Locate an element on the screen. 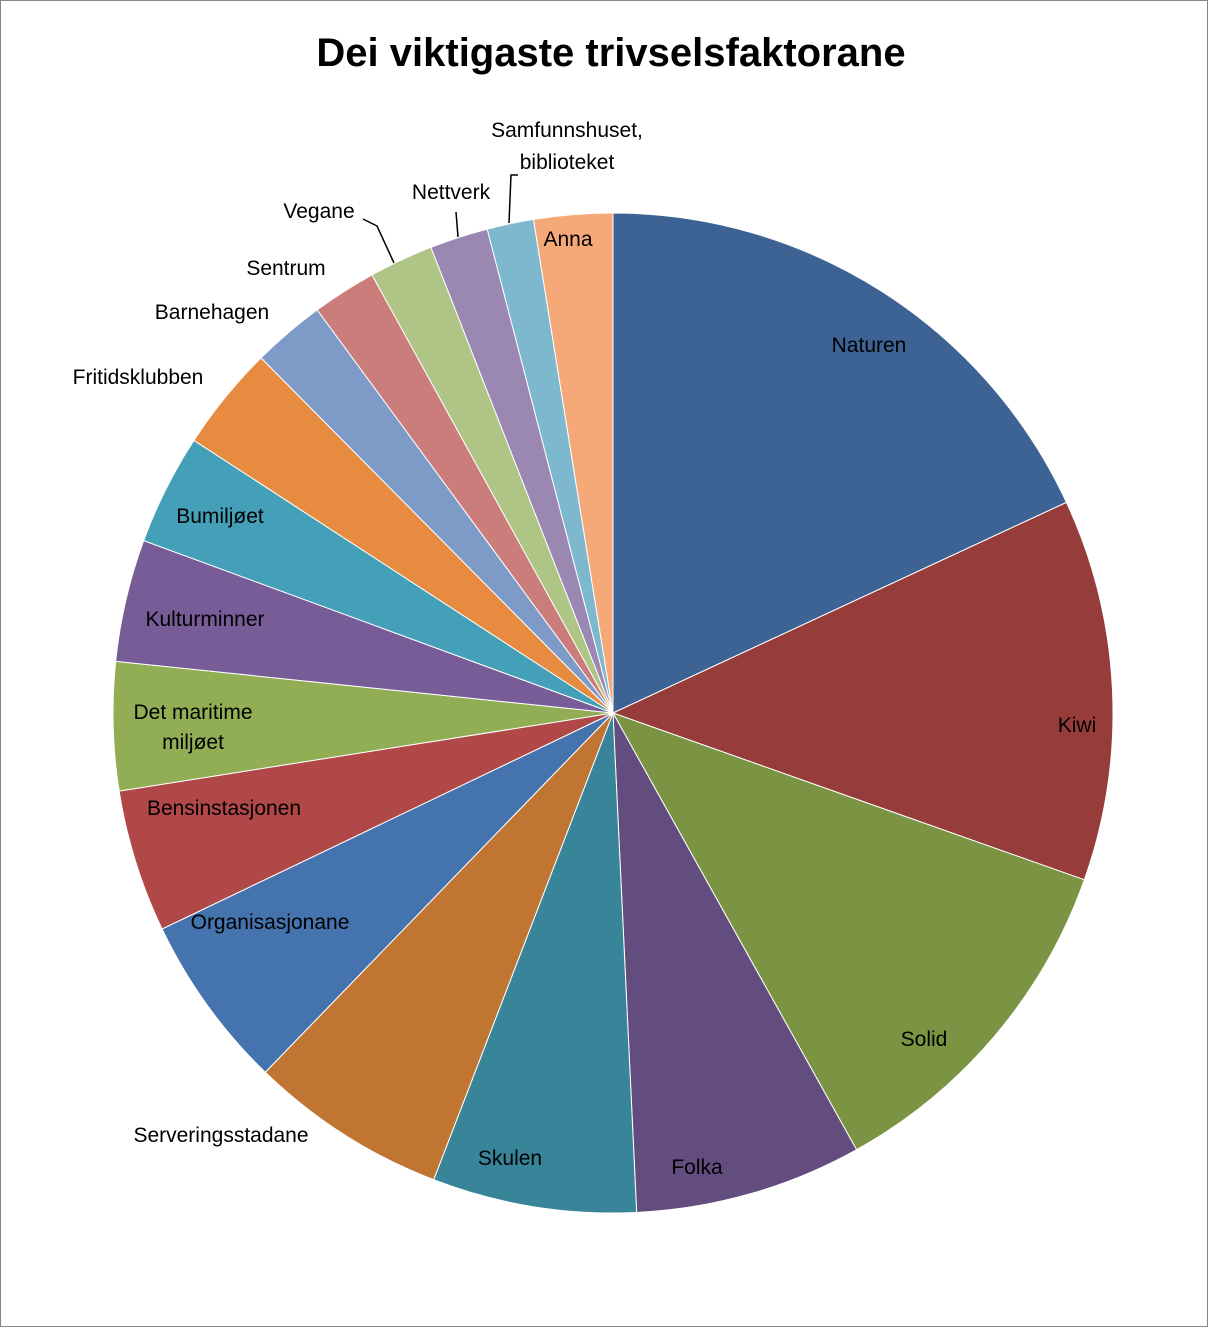 The image size is (1208, 1328). slice-label: Folka is located at coordinates (697, 1167).